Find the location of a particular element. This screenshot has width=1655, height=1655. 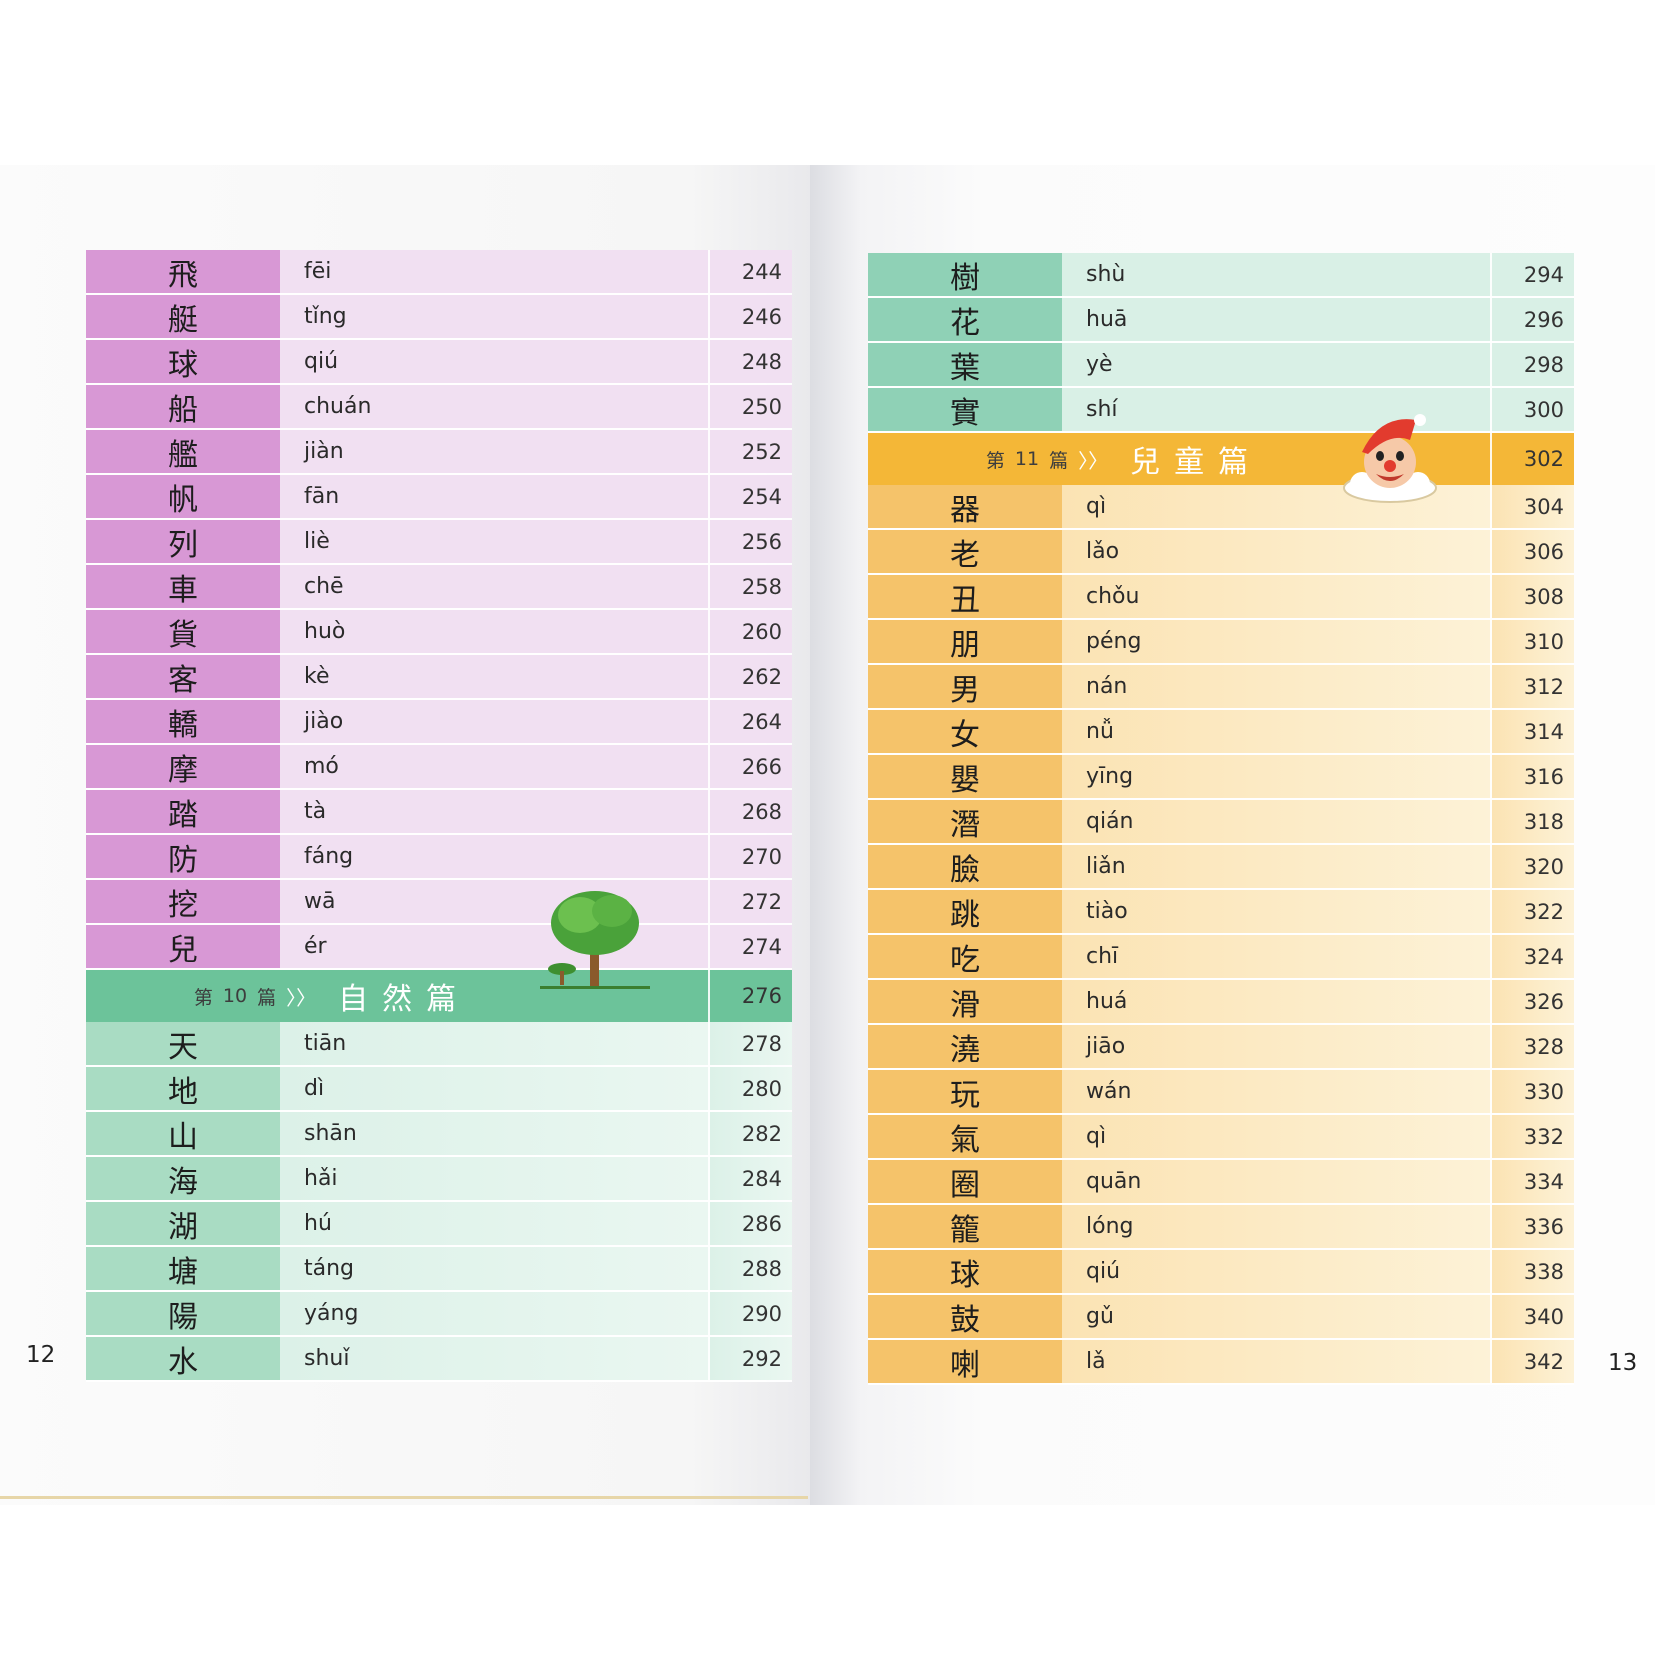

toc-row: 嬰 yīng 316 is located at coordinates (1221, 777).